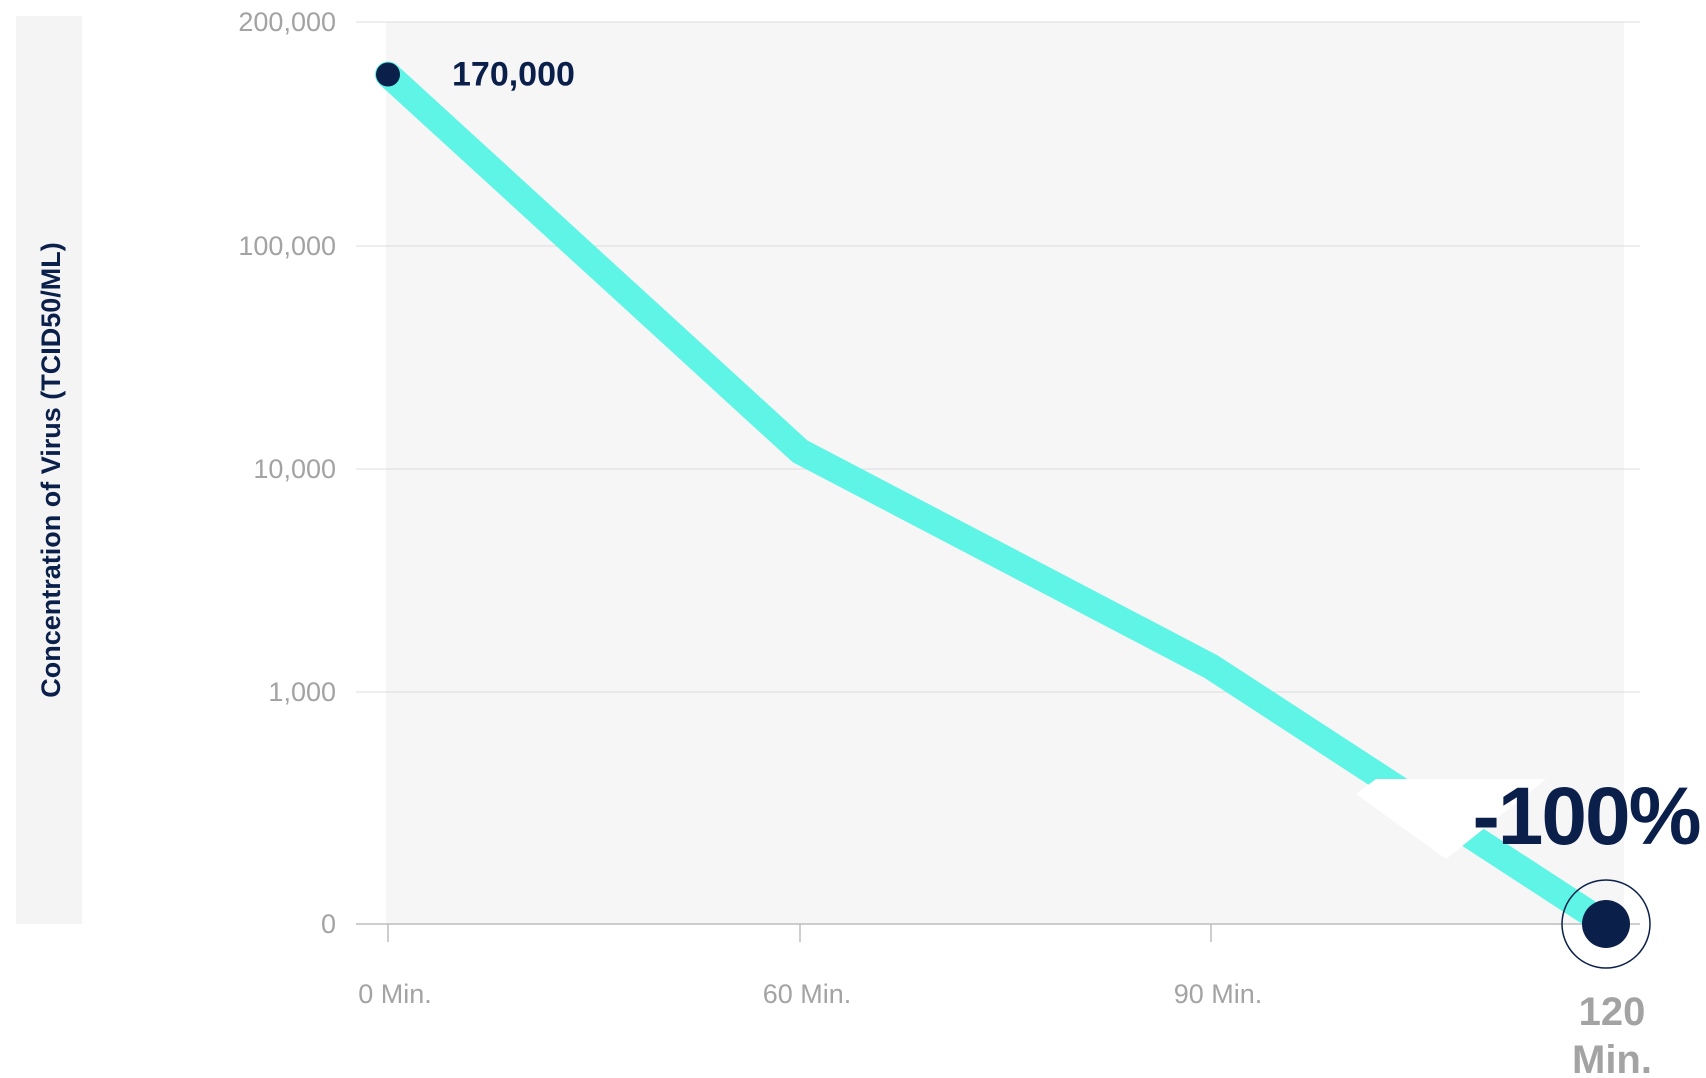 The width and height of the screenshot is (1706, 1078). What do you see at coordinates (1585, 816) in the screenshot?
I see `data-label: -100%` at bounding box center [1585, 816].